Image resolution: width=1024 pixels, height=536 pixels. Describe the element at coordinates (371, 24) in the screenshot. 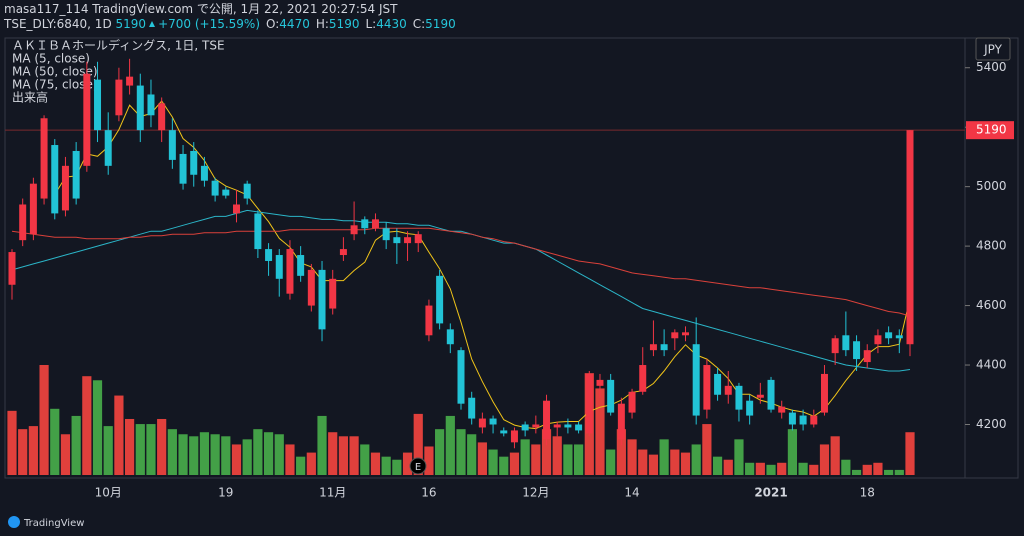

I see `ohlc-label: L:` at that location.